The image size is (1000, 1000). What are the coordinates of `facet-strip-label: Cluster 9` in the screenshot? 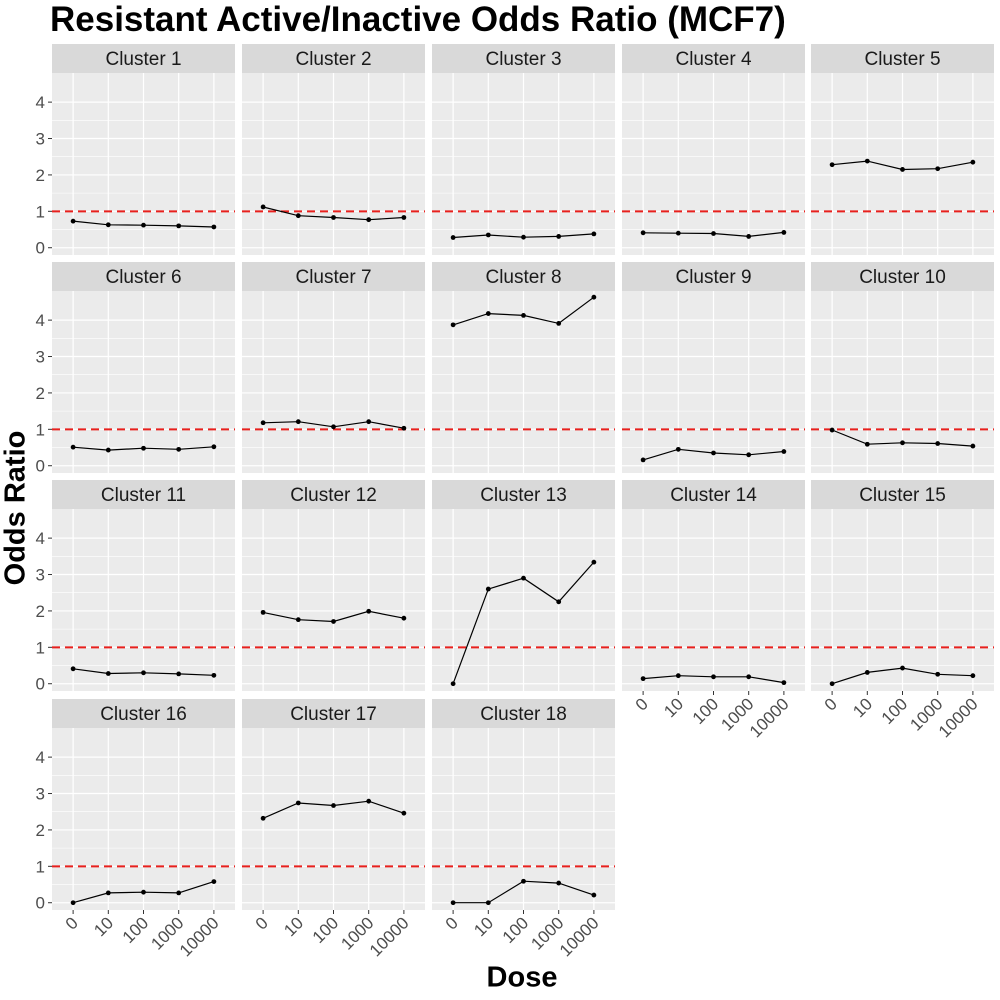 It's located at (713, 277).